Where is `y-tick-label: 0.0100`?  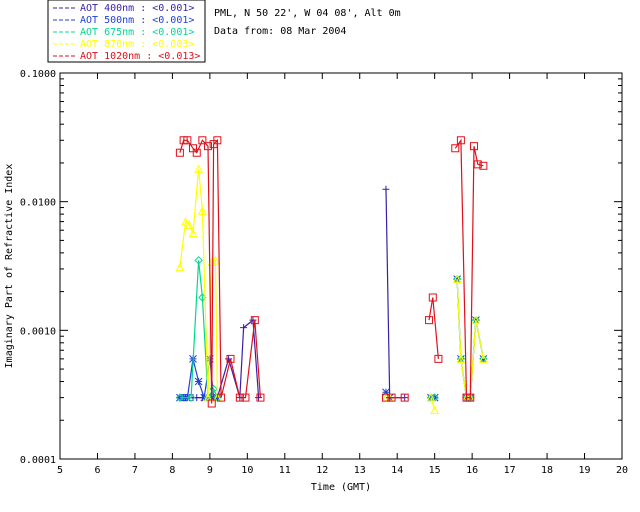
y-tick-label: 0.0100 is located at coordinates (38, 203).